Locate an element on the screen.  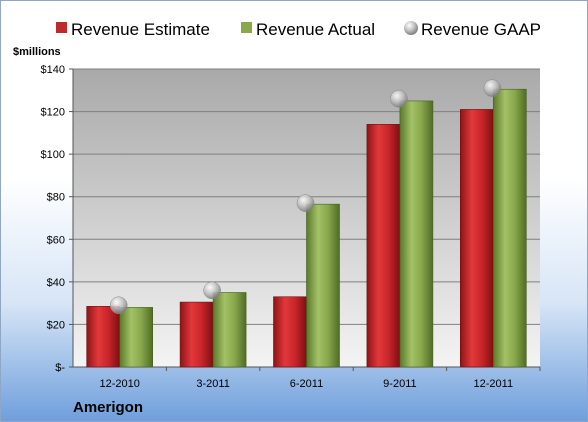
company-label: Amerigon is located at coordinates (108, 407).